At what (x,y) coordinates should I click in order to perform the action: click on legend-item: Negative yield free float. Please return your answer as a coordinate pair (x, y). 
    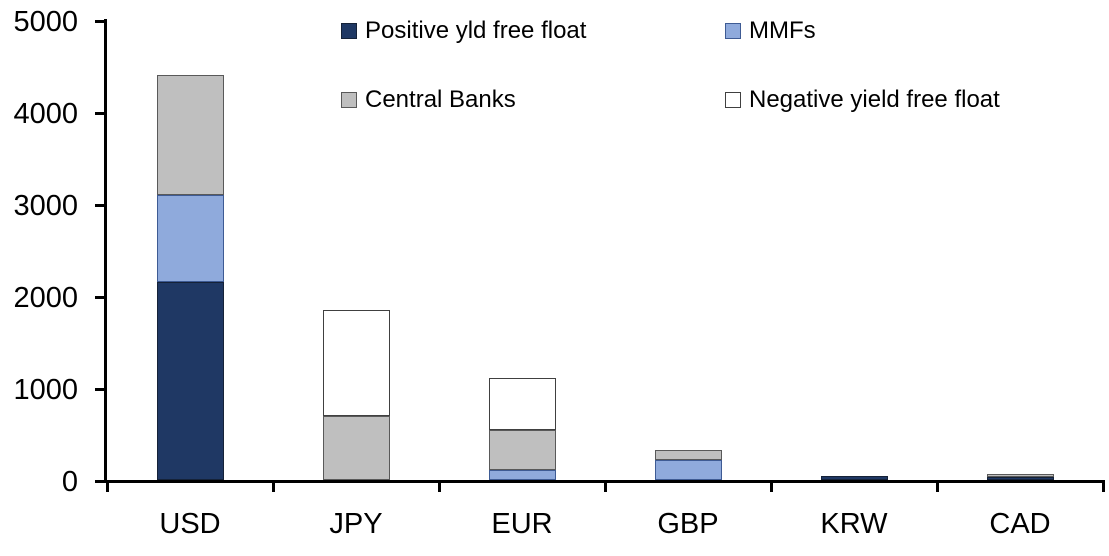
    Looking at the image, I should click on (862, 100).